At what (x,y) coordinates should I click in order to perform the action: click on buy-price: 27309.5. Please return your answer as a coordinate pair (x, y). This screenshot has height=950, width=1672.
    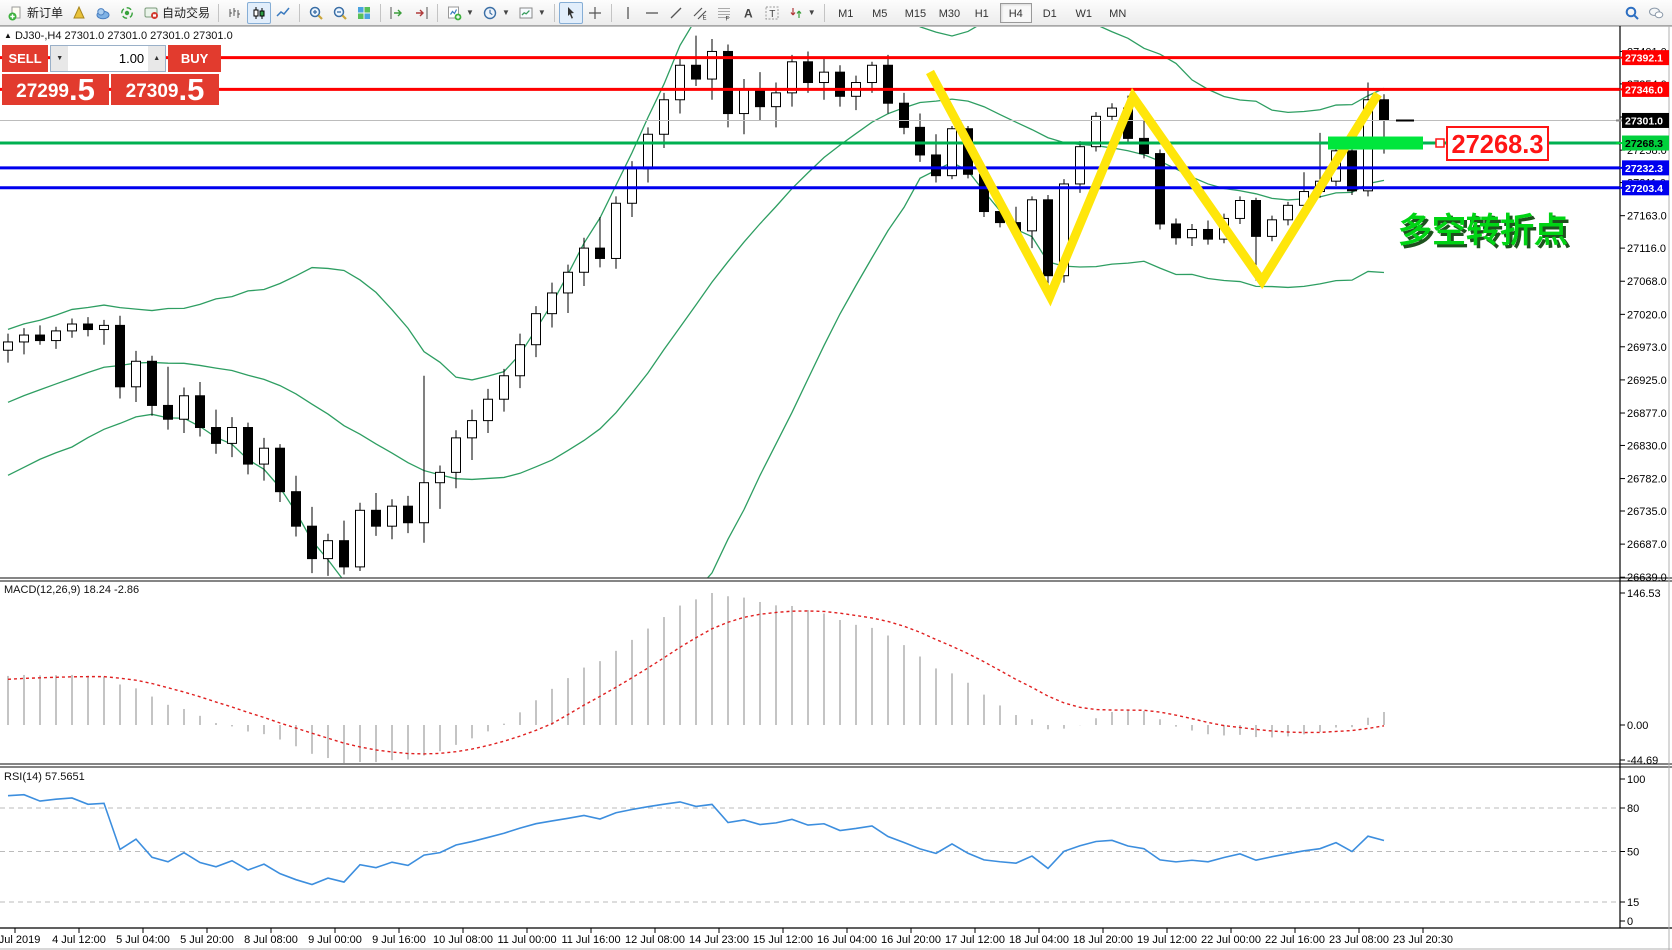
    Looking at the image, I should click on (165, 89).